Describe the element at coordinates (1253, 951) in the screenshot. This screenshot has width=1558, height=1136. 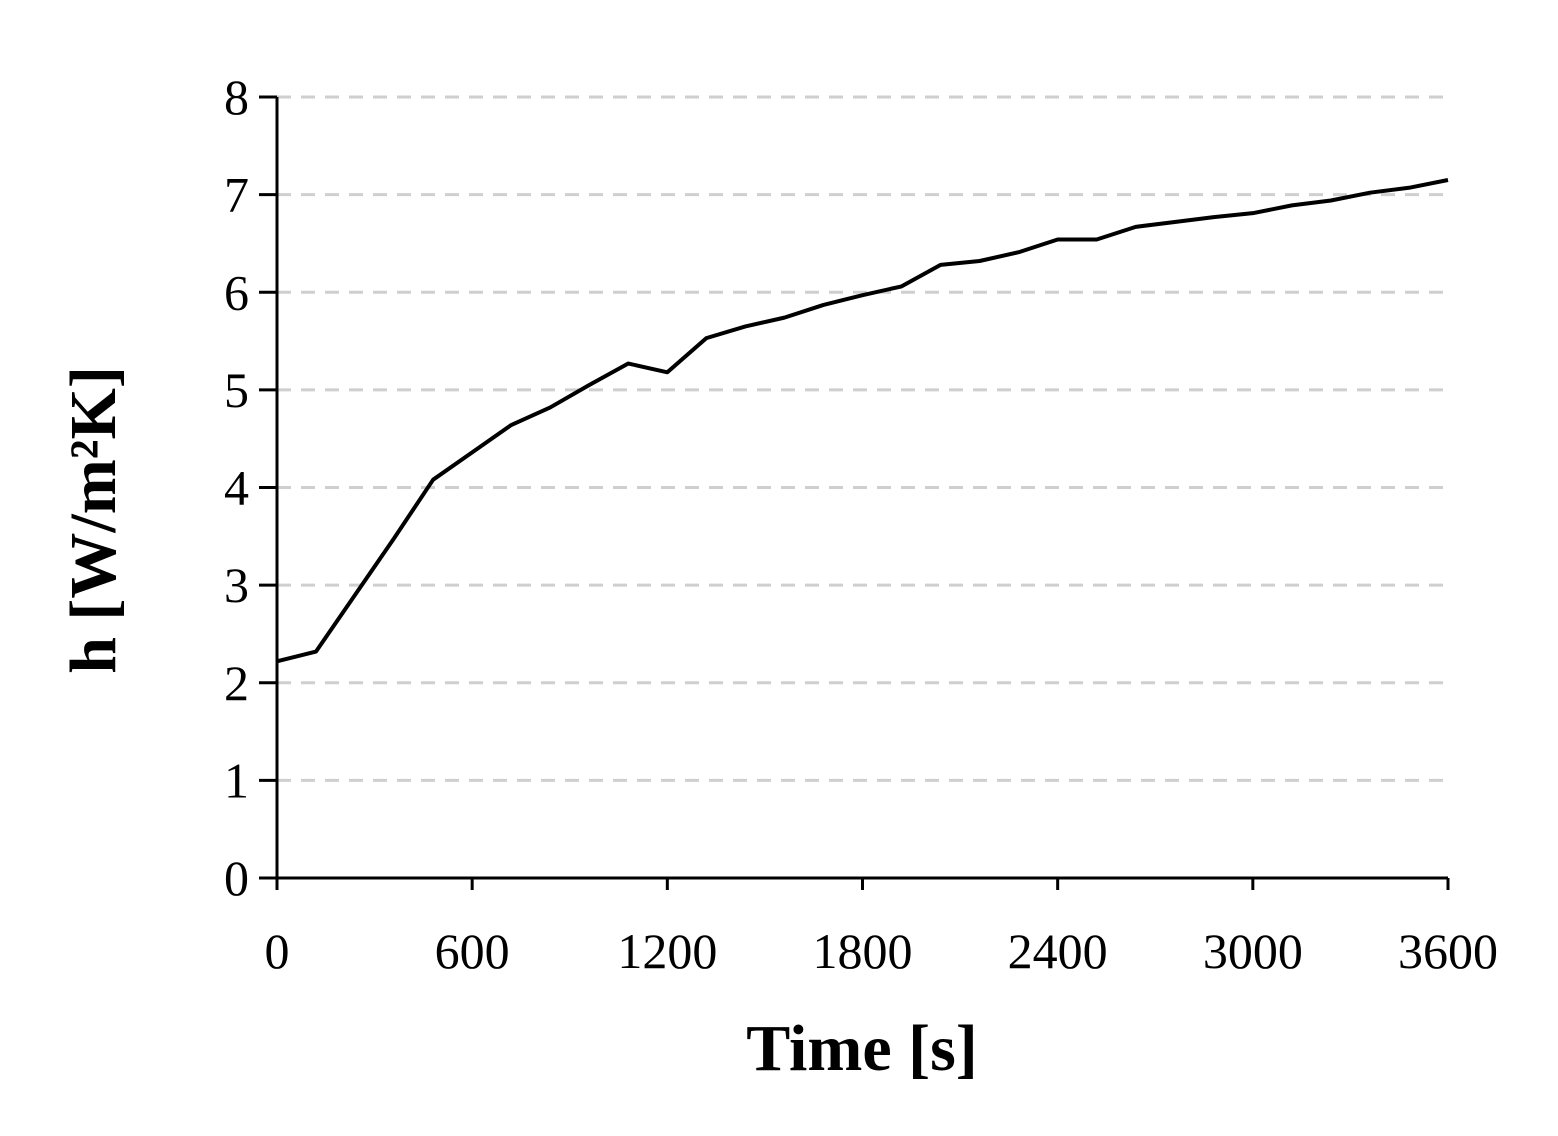
I see `x-tick-label: 3000` at that location.